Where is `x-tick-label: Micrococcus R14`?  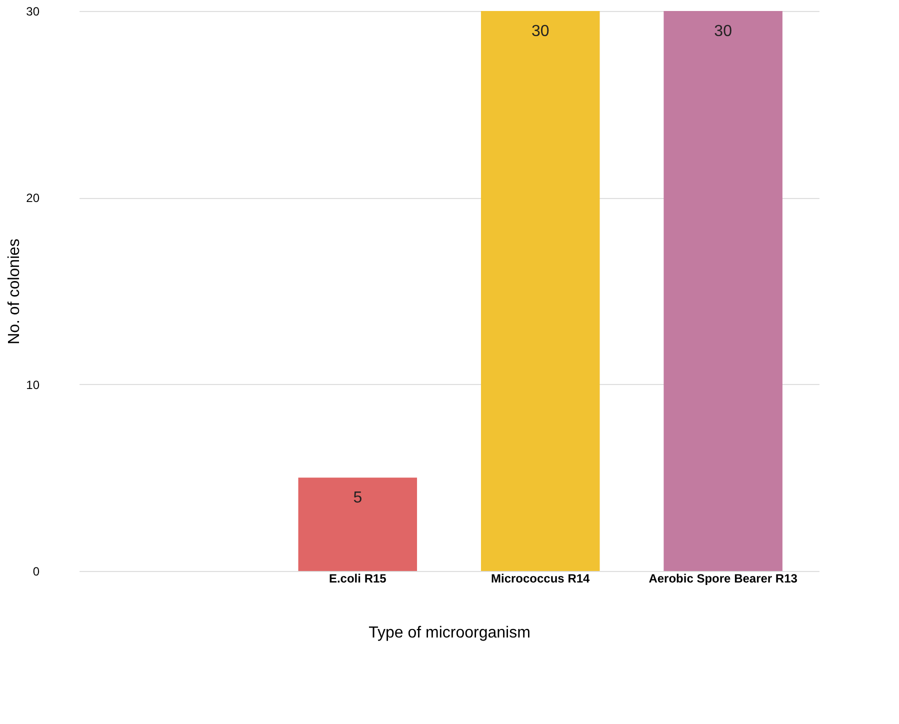
x-tick-label: Micrococcus R14 is located at coordinates (540, 579).